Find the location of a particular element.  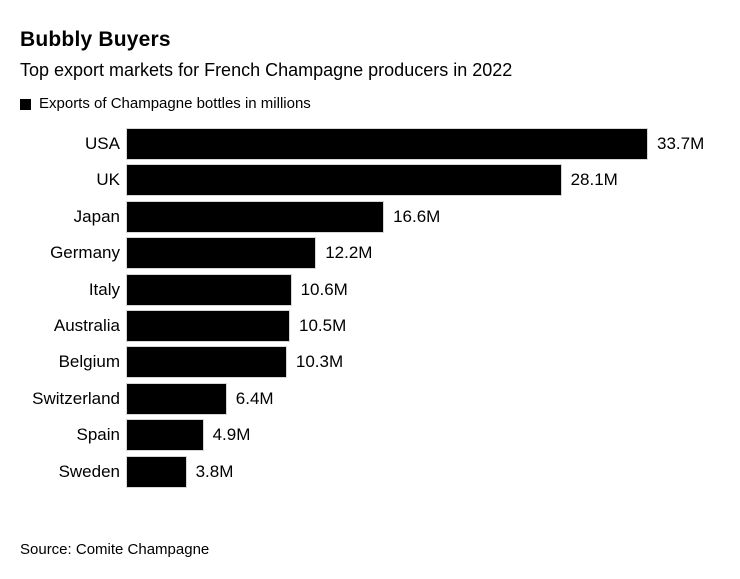

value-label: 10.6M is located at coordinates (324, 289).